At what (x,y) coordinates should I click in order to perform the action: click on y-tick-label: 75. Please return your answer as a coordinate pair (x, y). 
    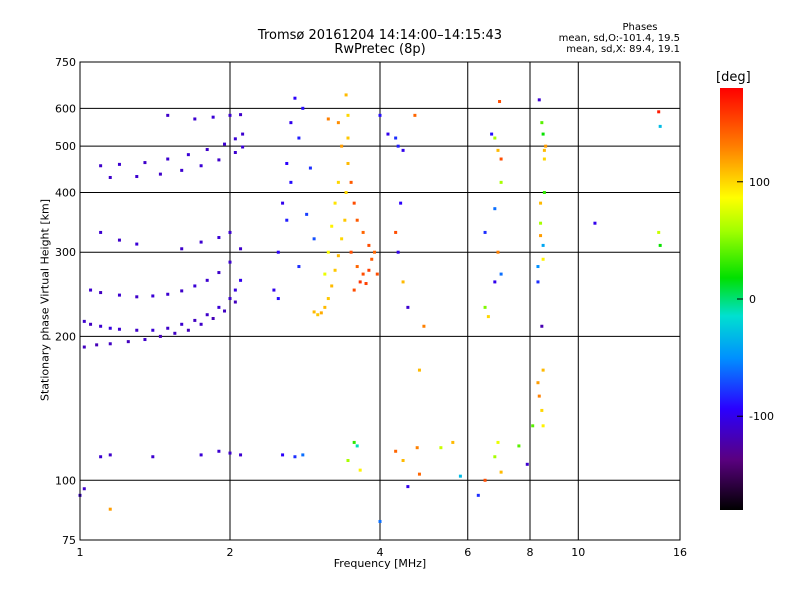
    Looking at the image, I should click on (69, 540).